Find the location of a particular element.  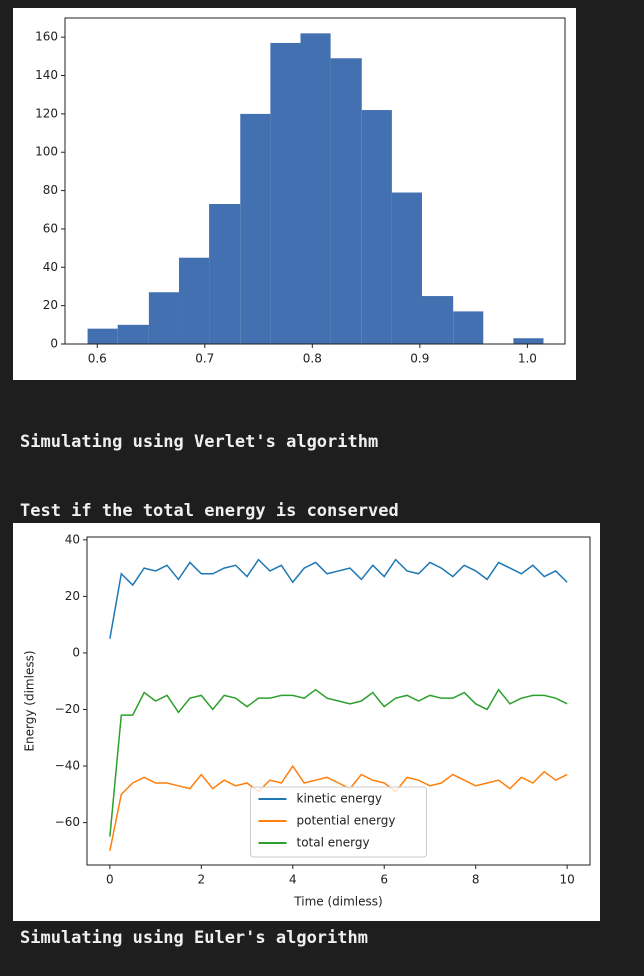

x-tick-label: 10 is located at coordinates (566, 880).